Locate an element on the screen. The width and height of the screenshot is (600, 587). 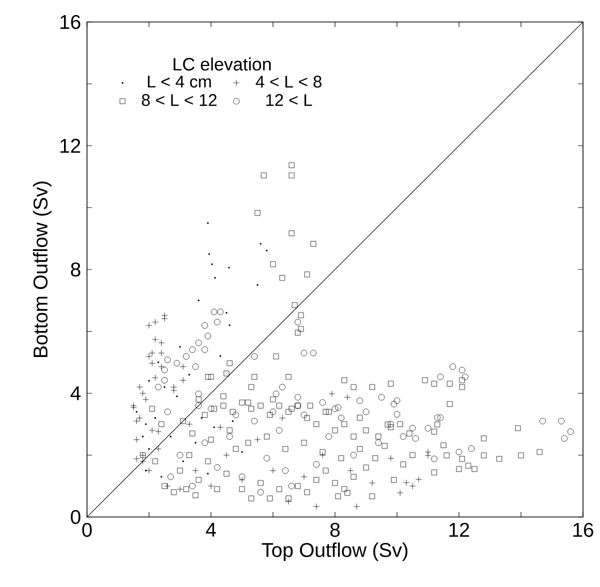
y-tick-label: 4 is located at coordinates (75, 393).